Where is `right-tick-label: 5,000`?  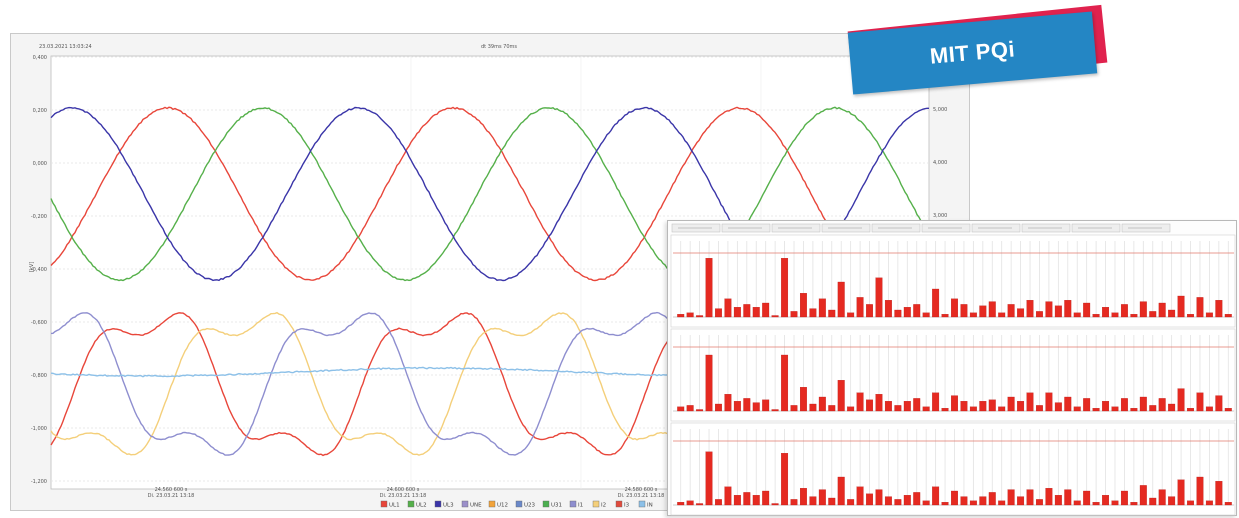
right-tick-label: 5,000 is located at coordinates (940, 110).